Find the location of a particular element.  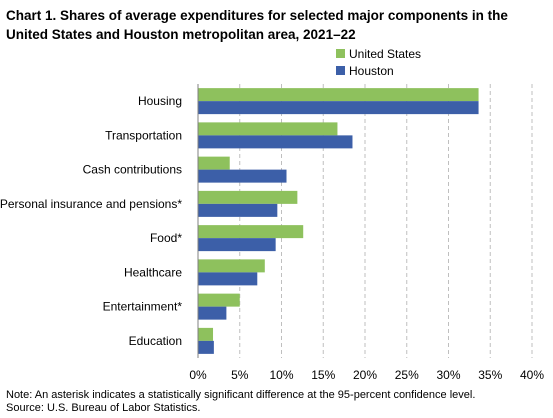

x-tick-label-4: 20% is located at coordinates (365, 375).